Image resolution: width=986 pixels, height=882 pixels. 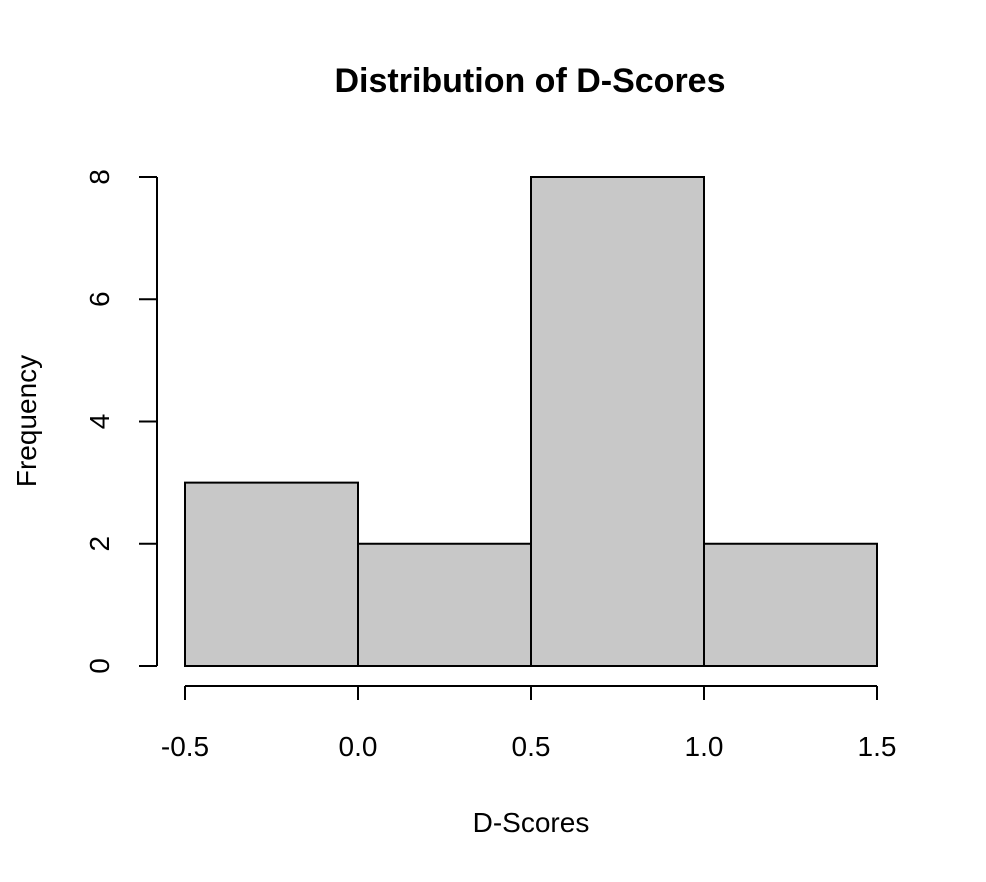 What do you see at coordinates (99, 299) in the screenshot?
I see `y-tick-label: 6` at bounding box center [99, 299].